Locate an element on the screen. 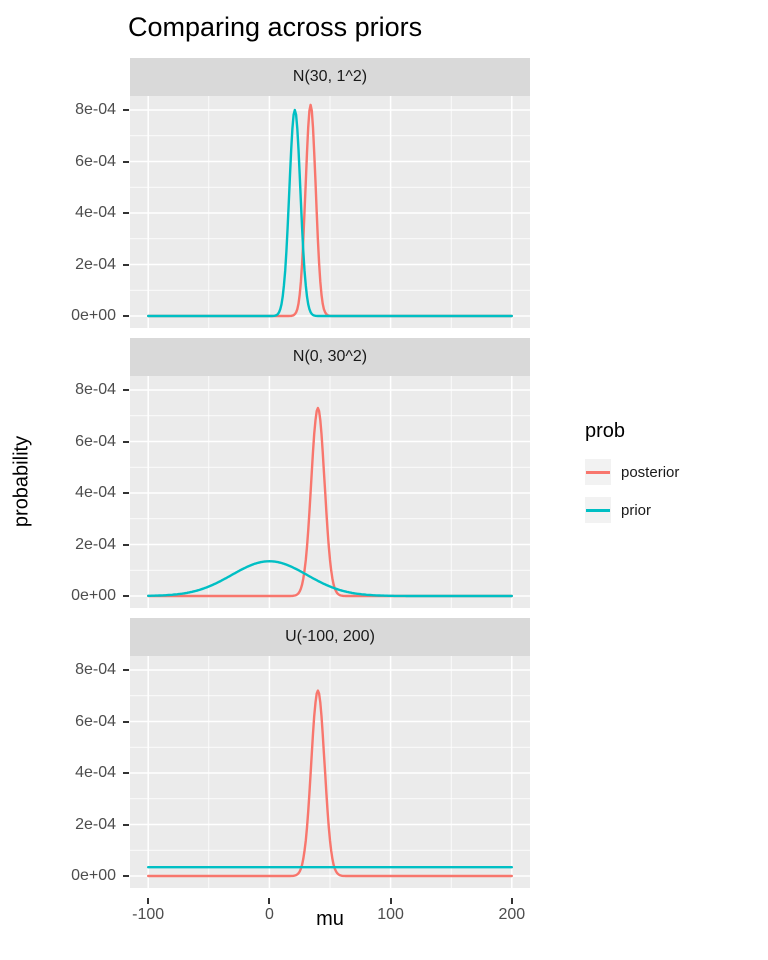  facet-strip-label: N(30, 1^2) is located at coordinates (330, 77).